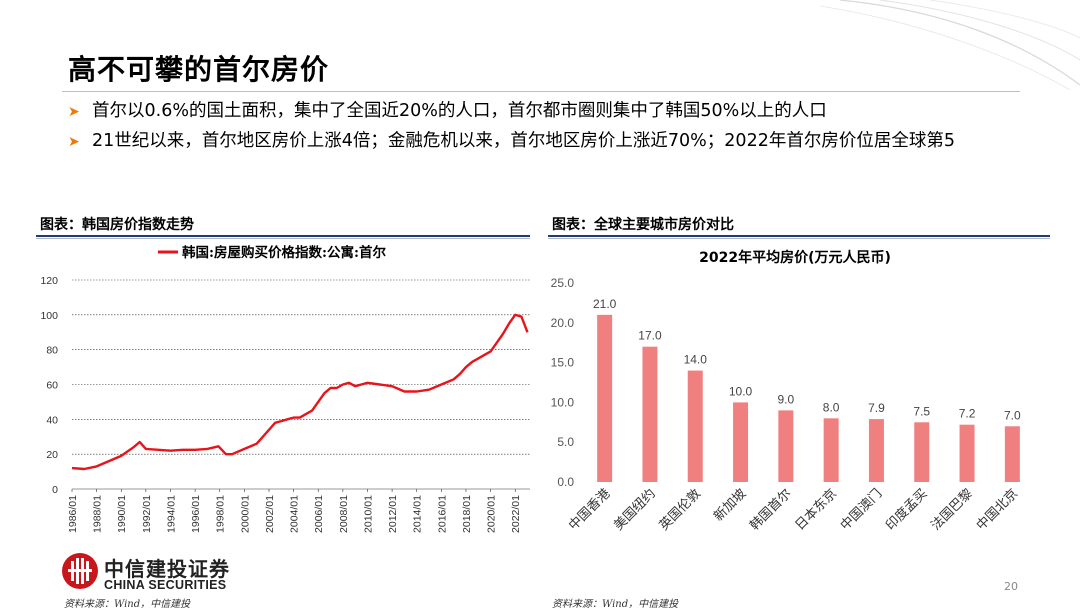 The image size is (1080, 610). I want to click on category-label: 中国北京, so click(997, 509).